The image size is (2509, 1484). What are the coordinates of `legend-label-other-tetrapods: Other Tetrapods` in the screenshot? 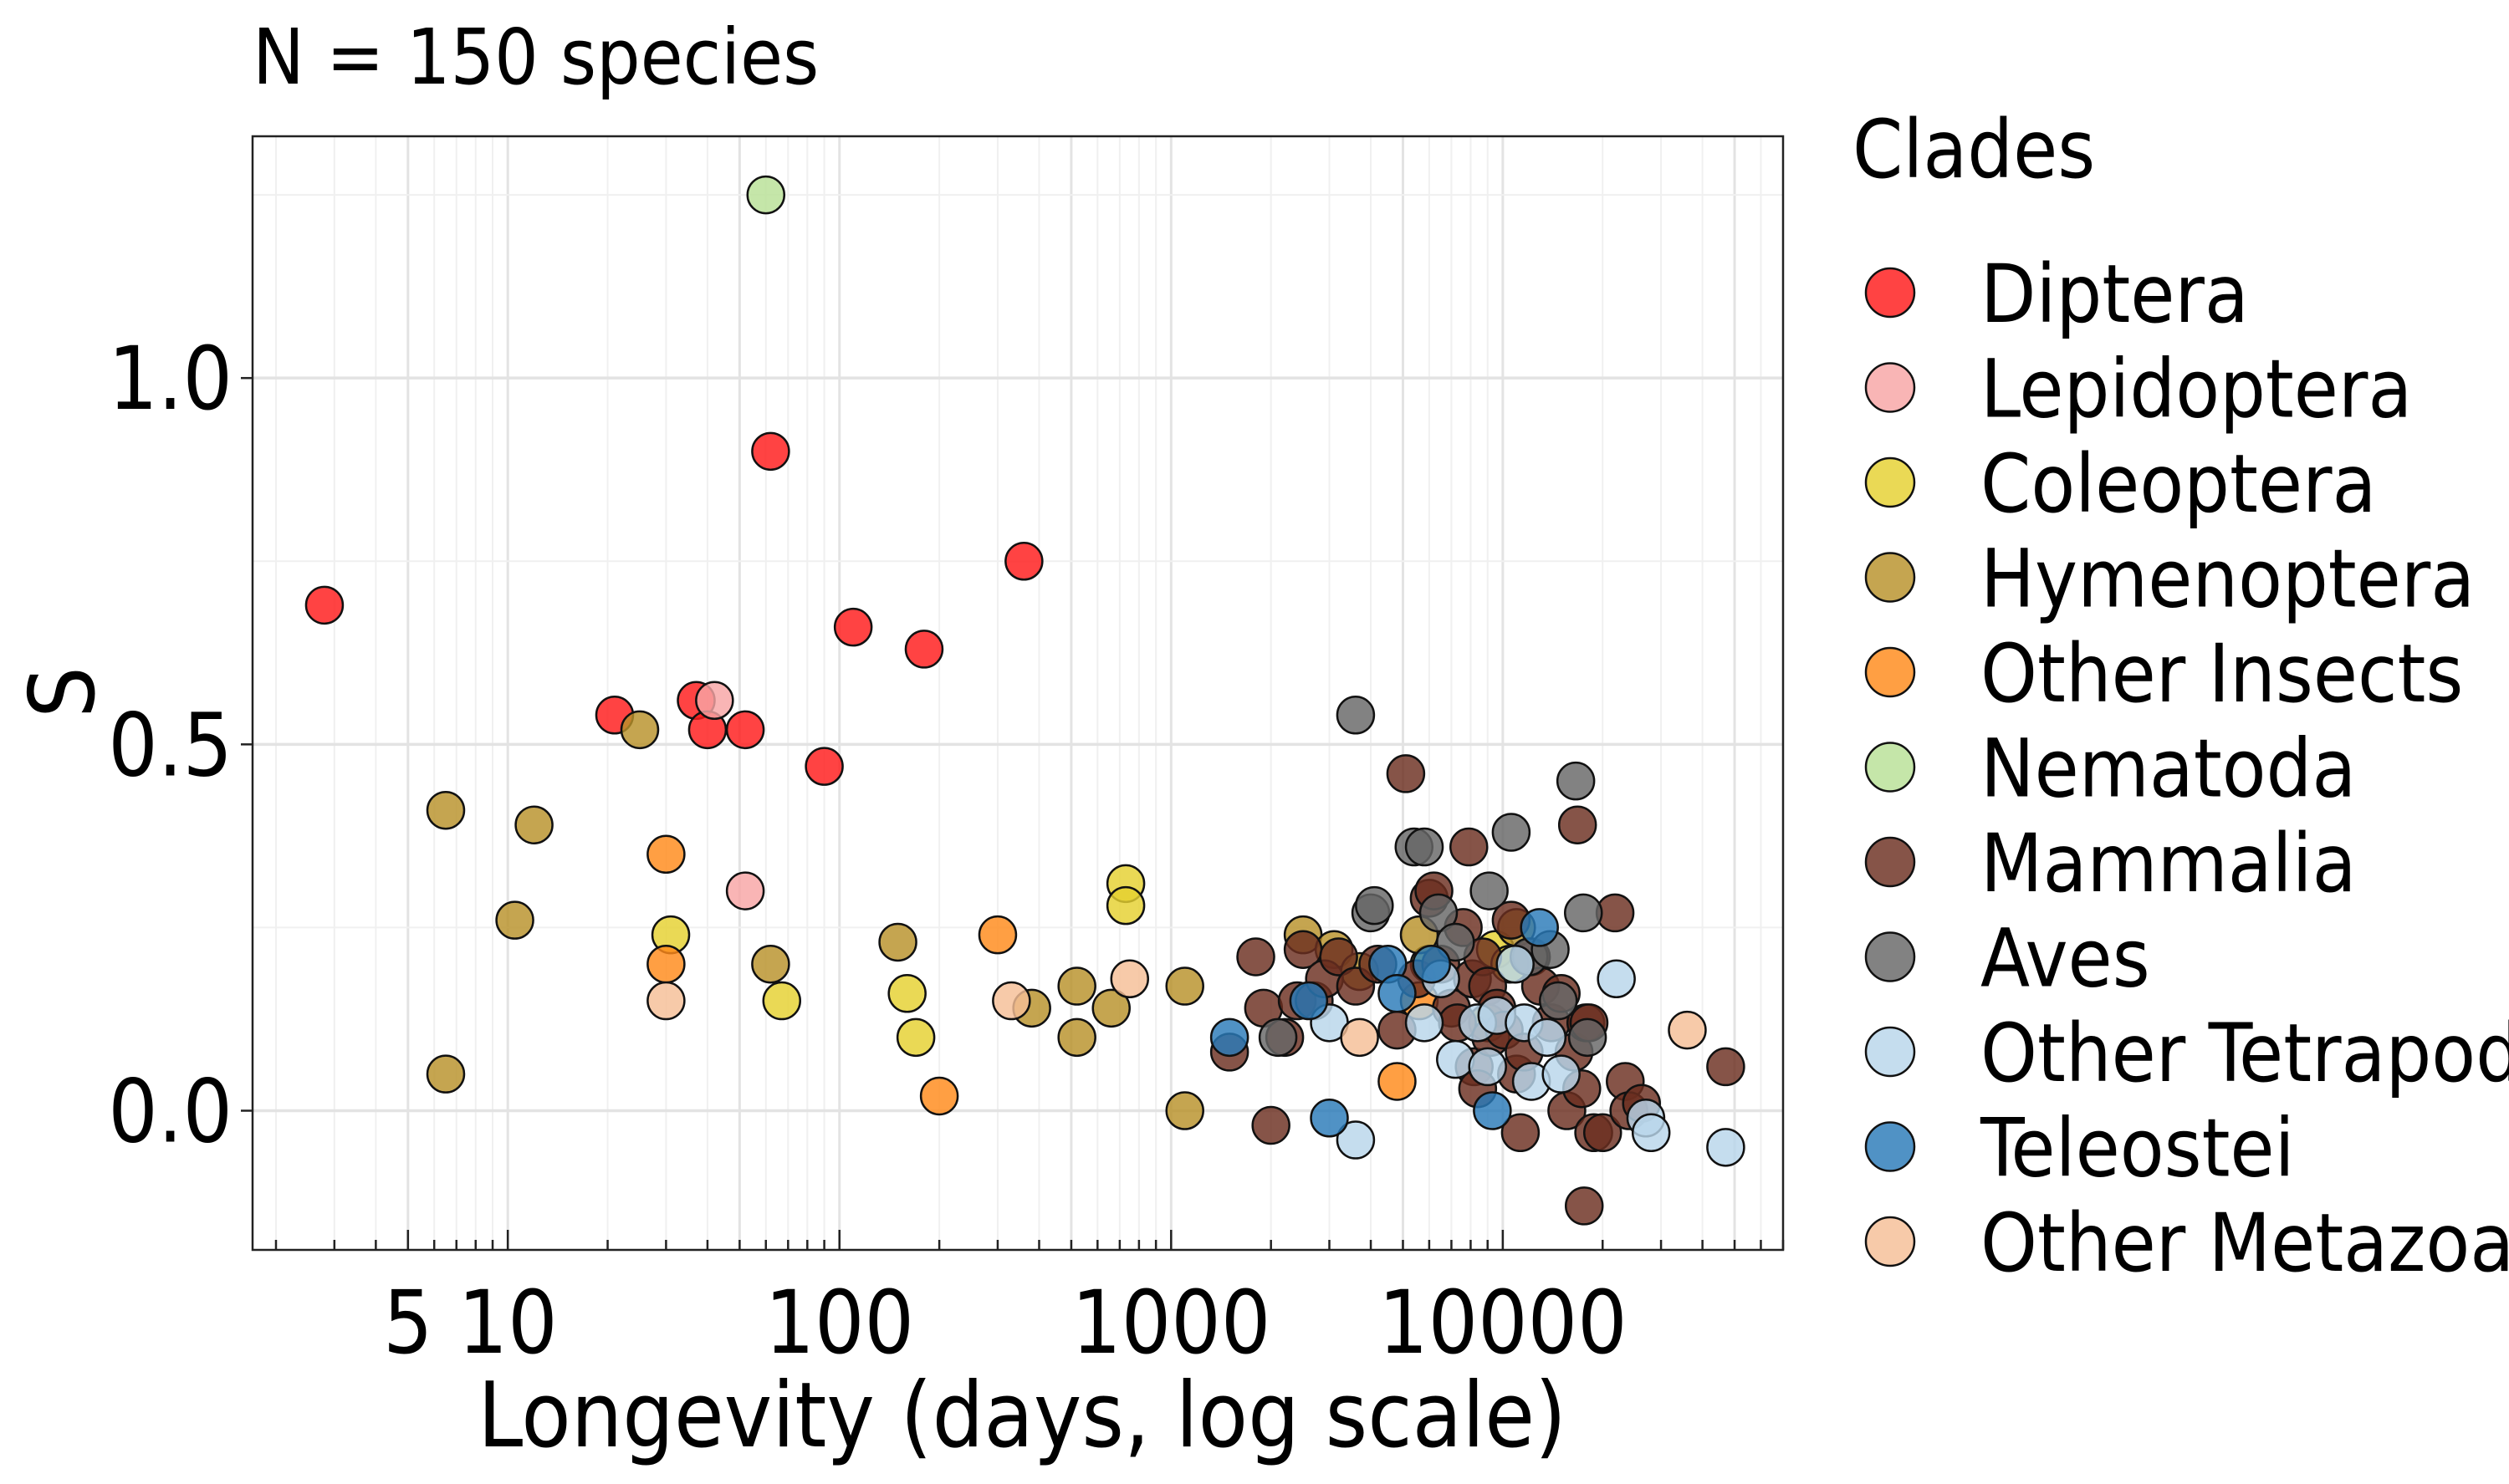 It's located at (2245, 1053).